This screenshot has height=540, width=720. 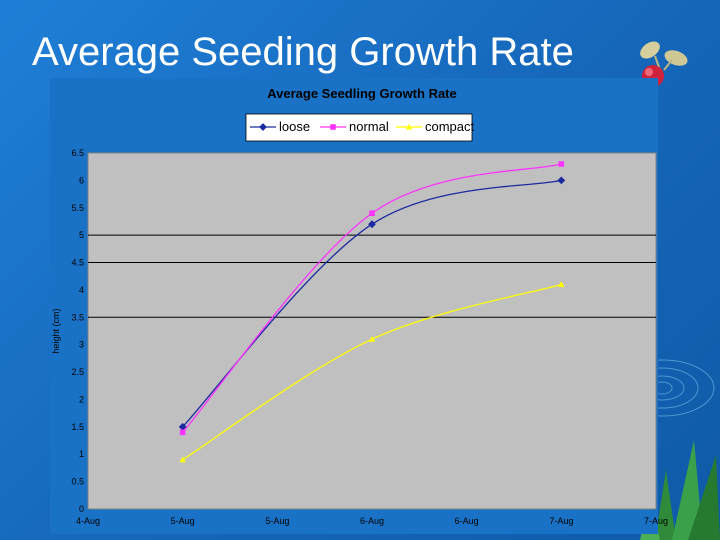 I want to click on slide-title: Average Seeding Growth Rate, so click(x=303, y=52).